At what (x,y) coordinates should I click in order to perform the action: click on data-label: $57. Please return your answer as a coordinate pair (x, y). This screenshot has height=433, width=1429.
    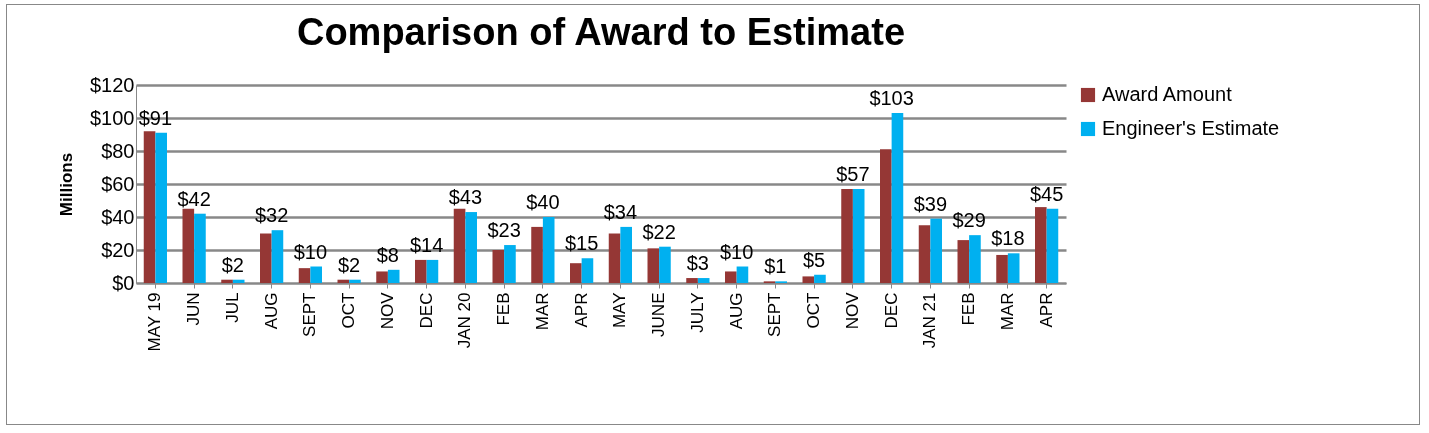
    Looking at the image, I should click on (853, 173).